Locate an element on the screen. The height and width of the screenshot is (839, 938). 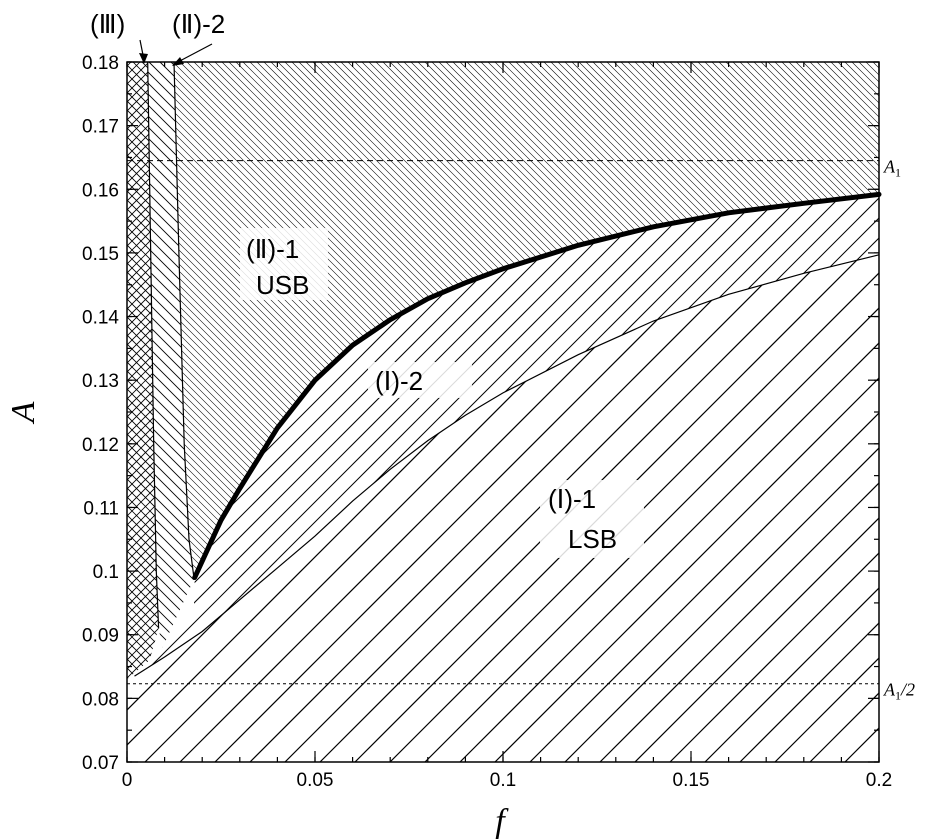
y-tick-label: 0.12 is located at coordinates (100, 445).